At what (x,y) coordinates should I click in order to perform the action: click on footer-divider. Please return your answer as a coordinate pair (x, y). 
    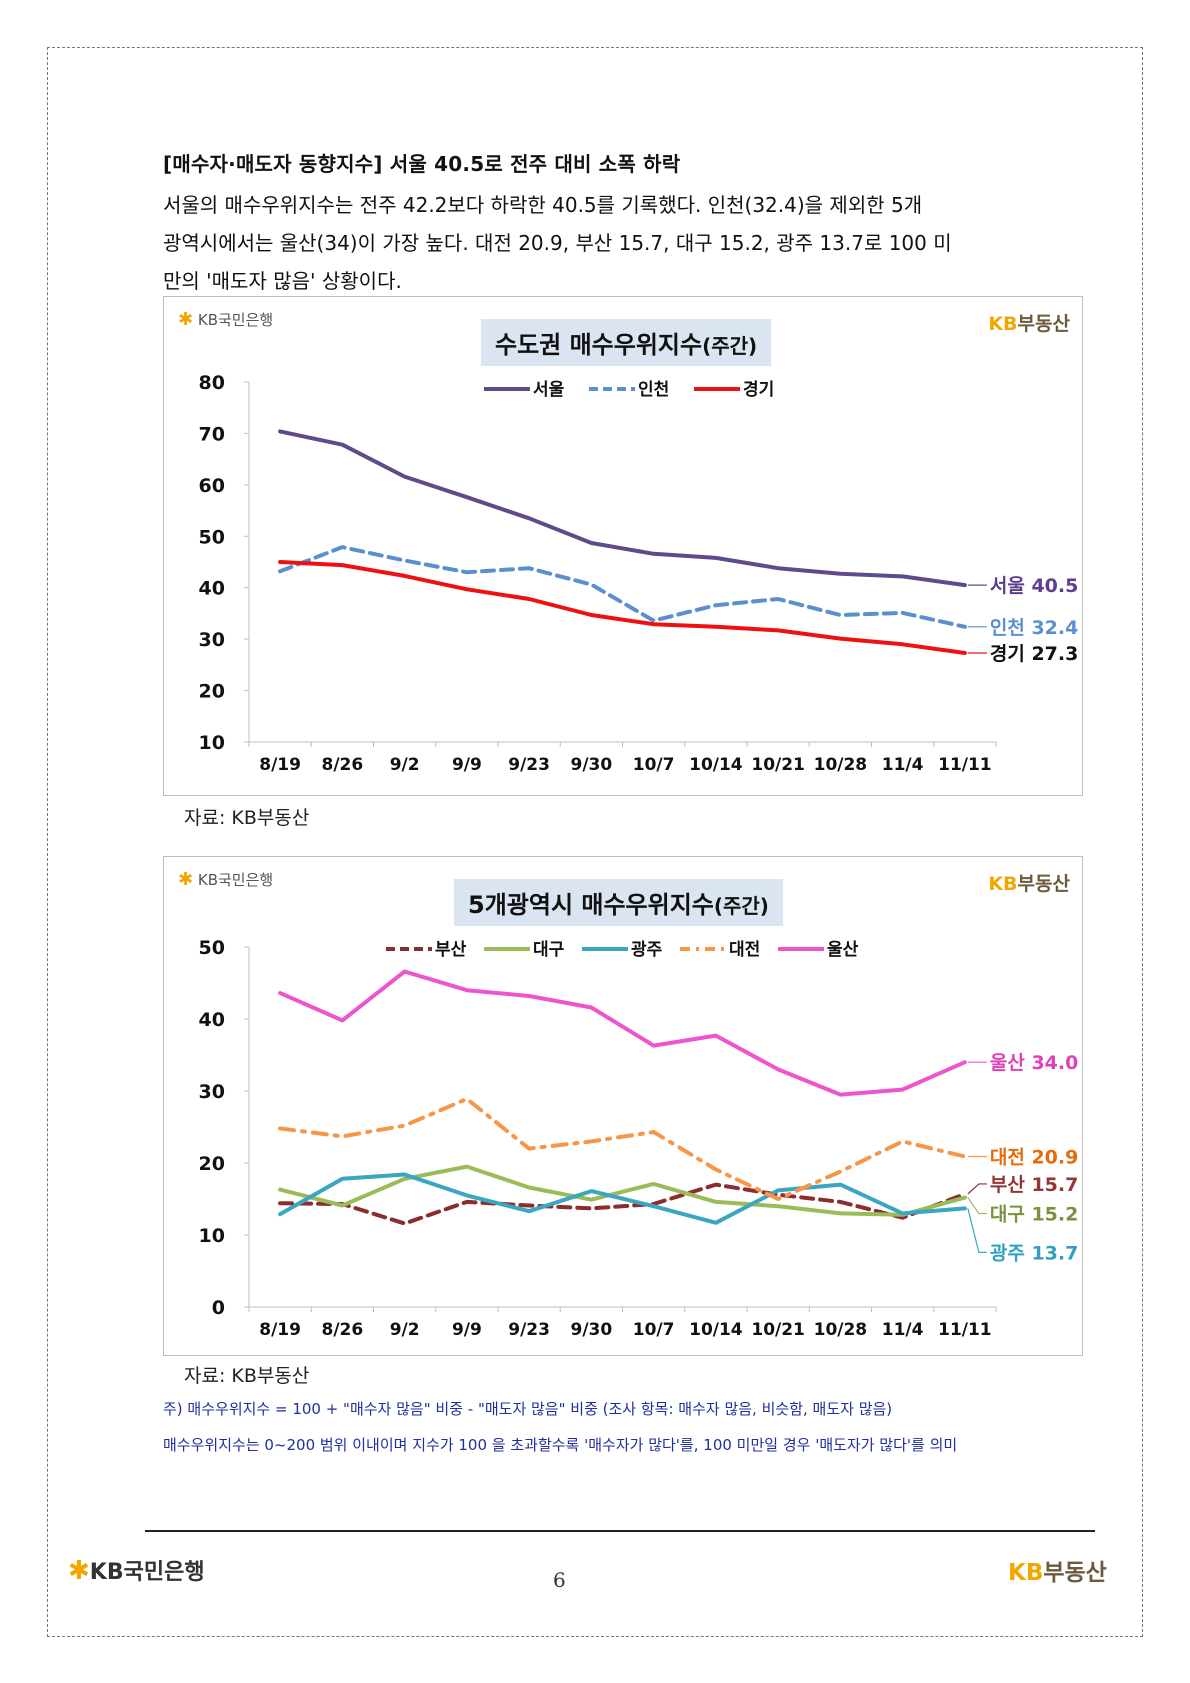
    Looking at the image, I should click on (620, 1531).